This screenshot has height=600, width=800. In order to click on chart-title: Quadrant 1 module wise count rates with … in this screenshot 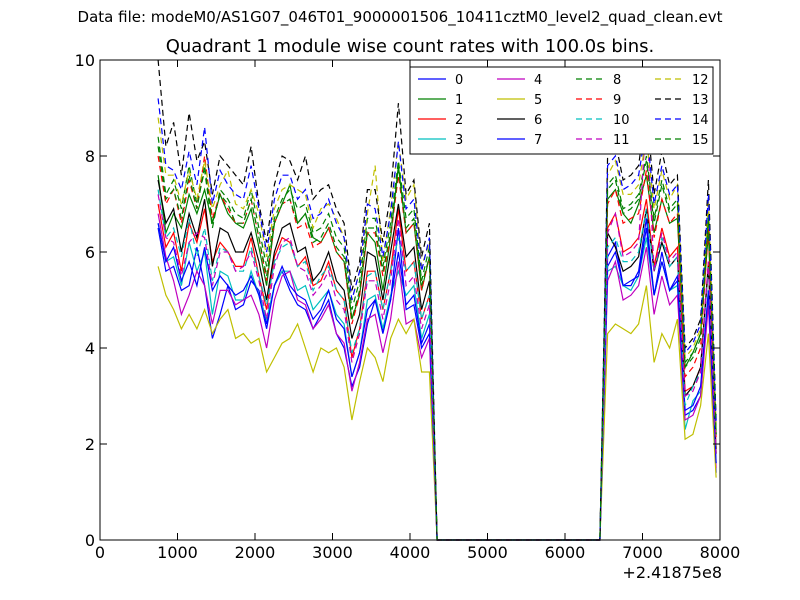, I will do `click(410, 46)`.